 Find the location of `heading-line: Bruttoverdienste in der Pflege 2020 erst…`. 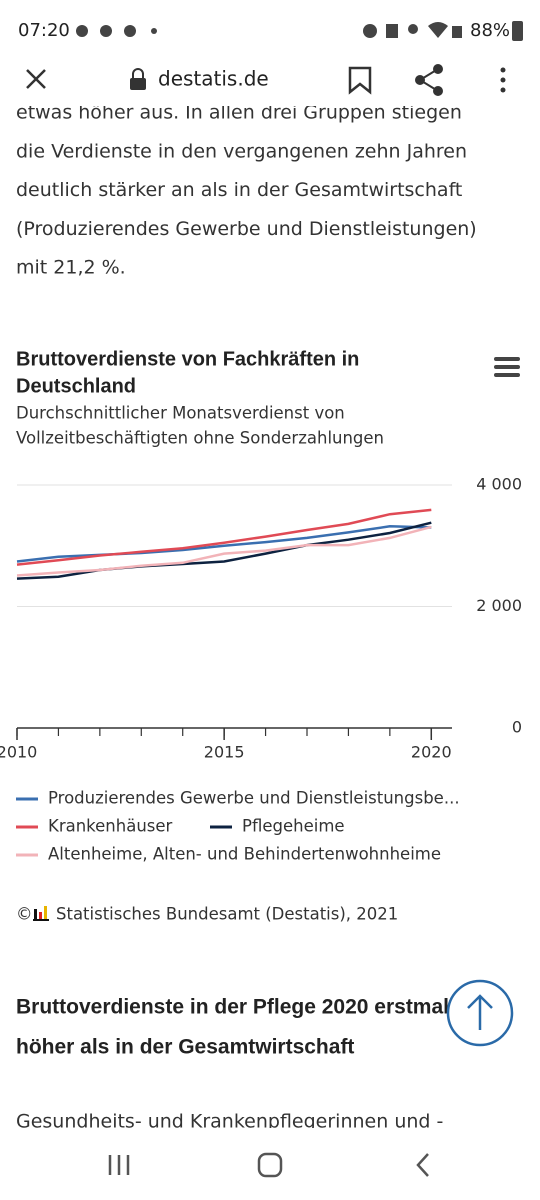

heading-line: Bruttoverdienste in der Pflege 2020 erst… is located at coordinates (238, 1007).